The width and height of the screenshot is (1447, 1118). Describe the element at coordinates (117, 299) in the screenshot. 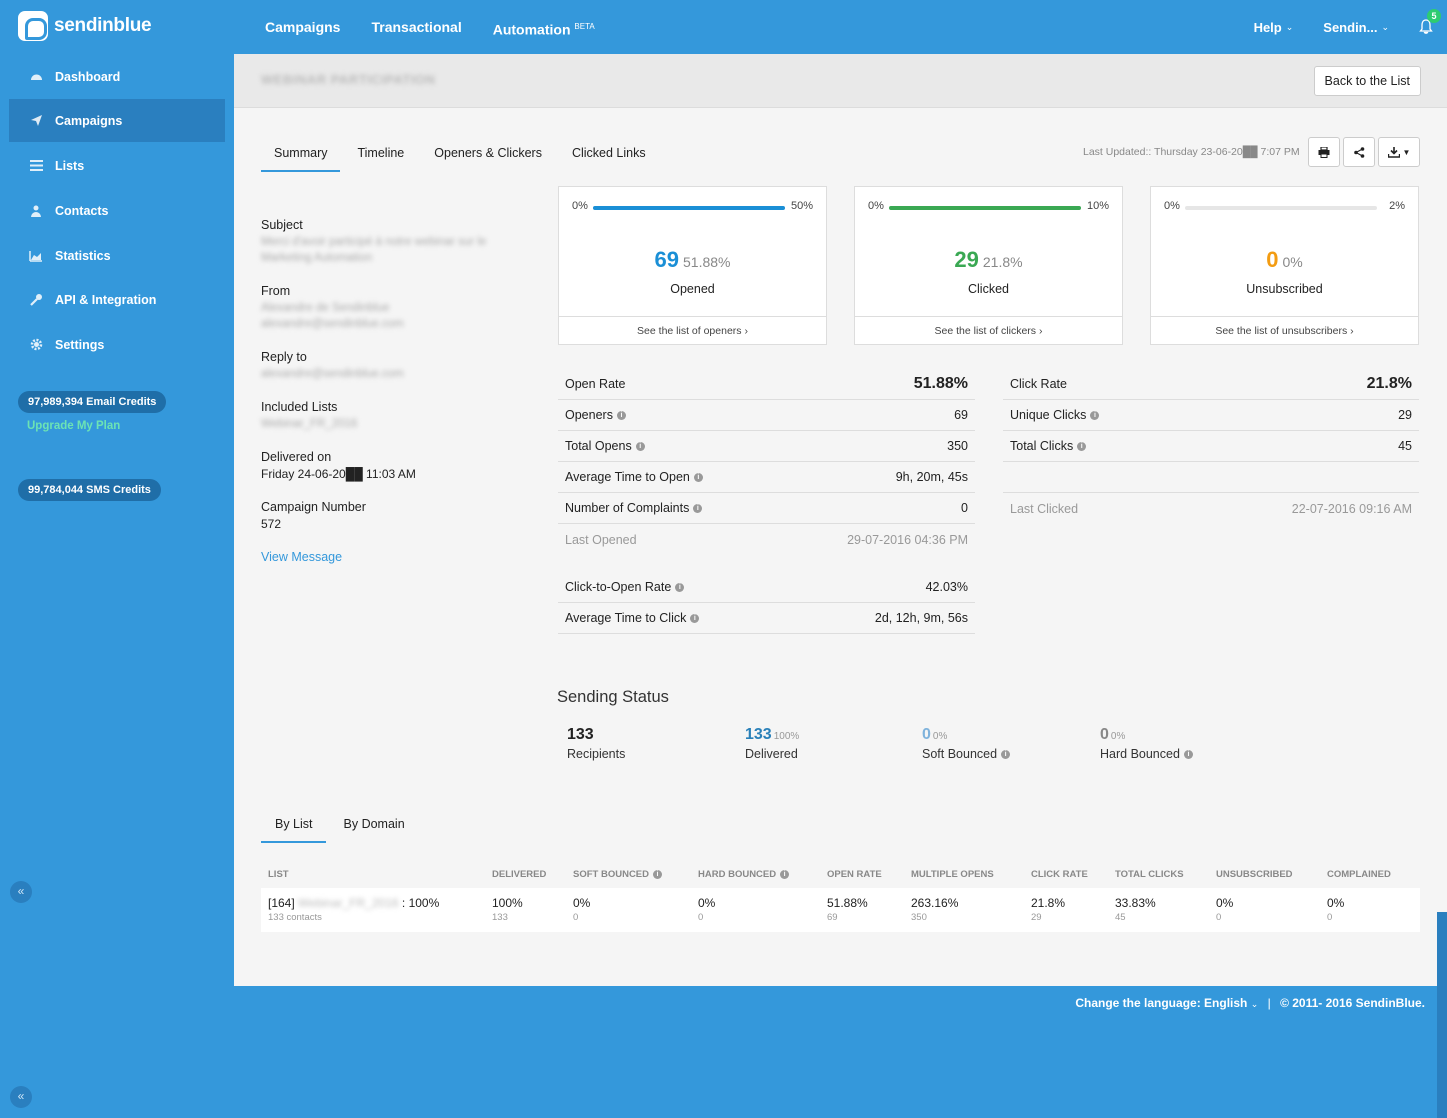

I see `sidebar-item-api-integration: API & Integration` at that location.